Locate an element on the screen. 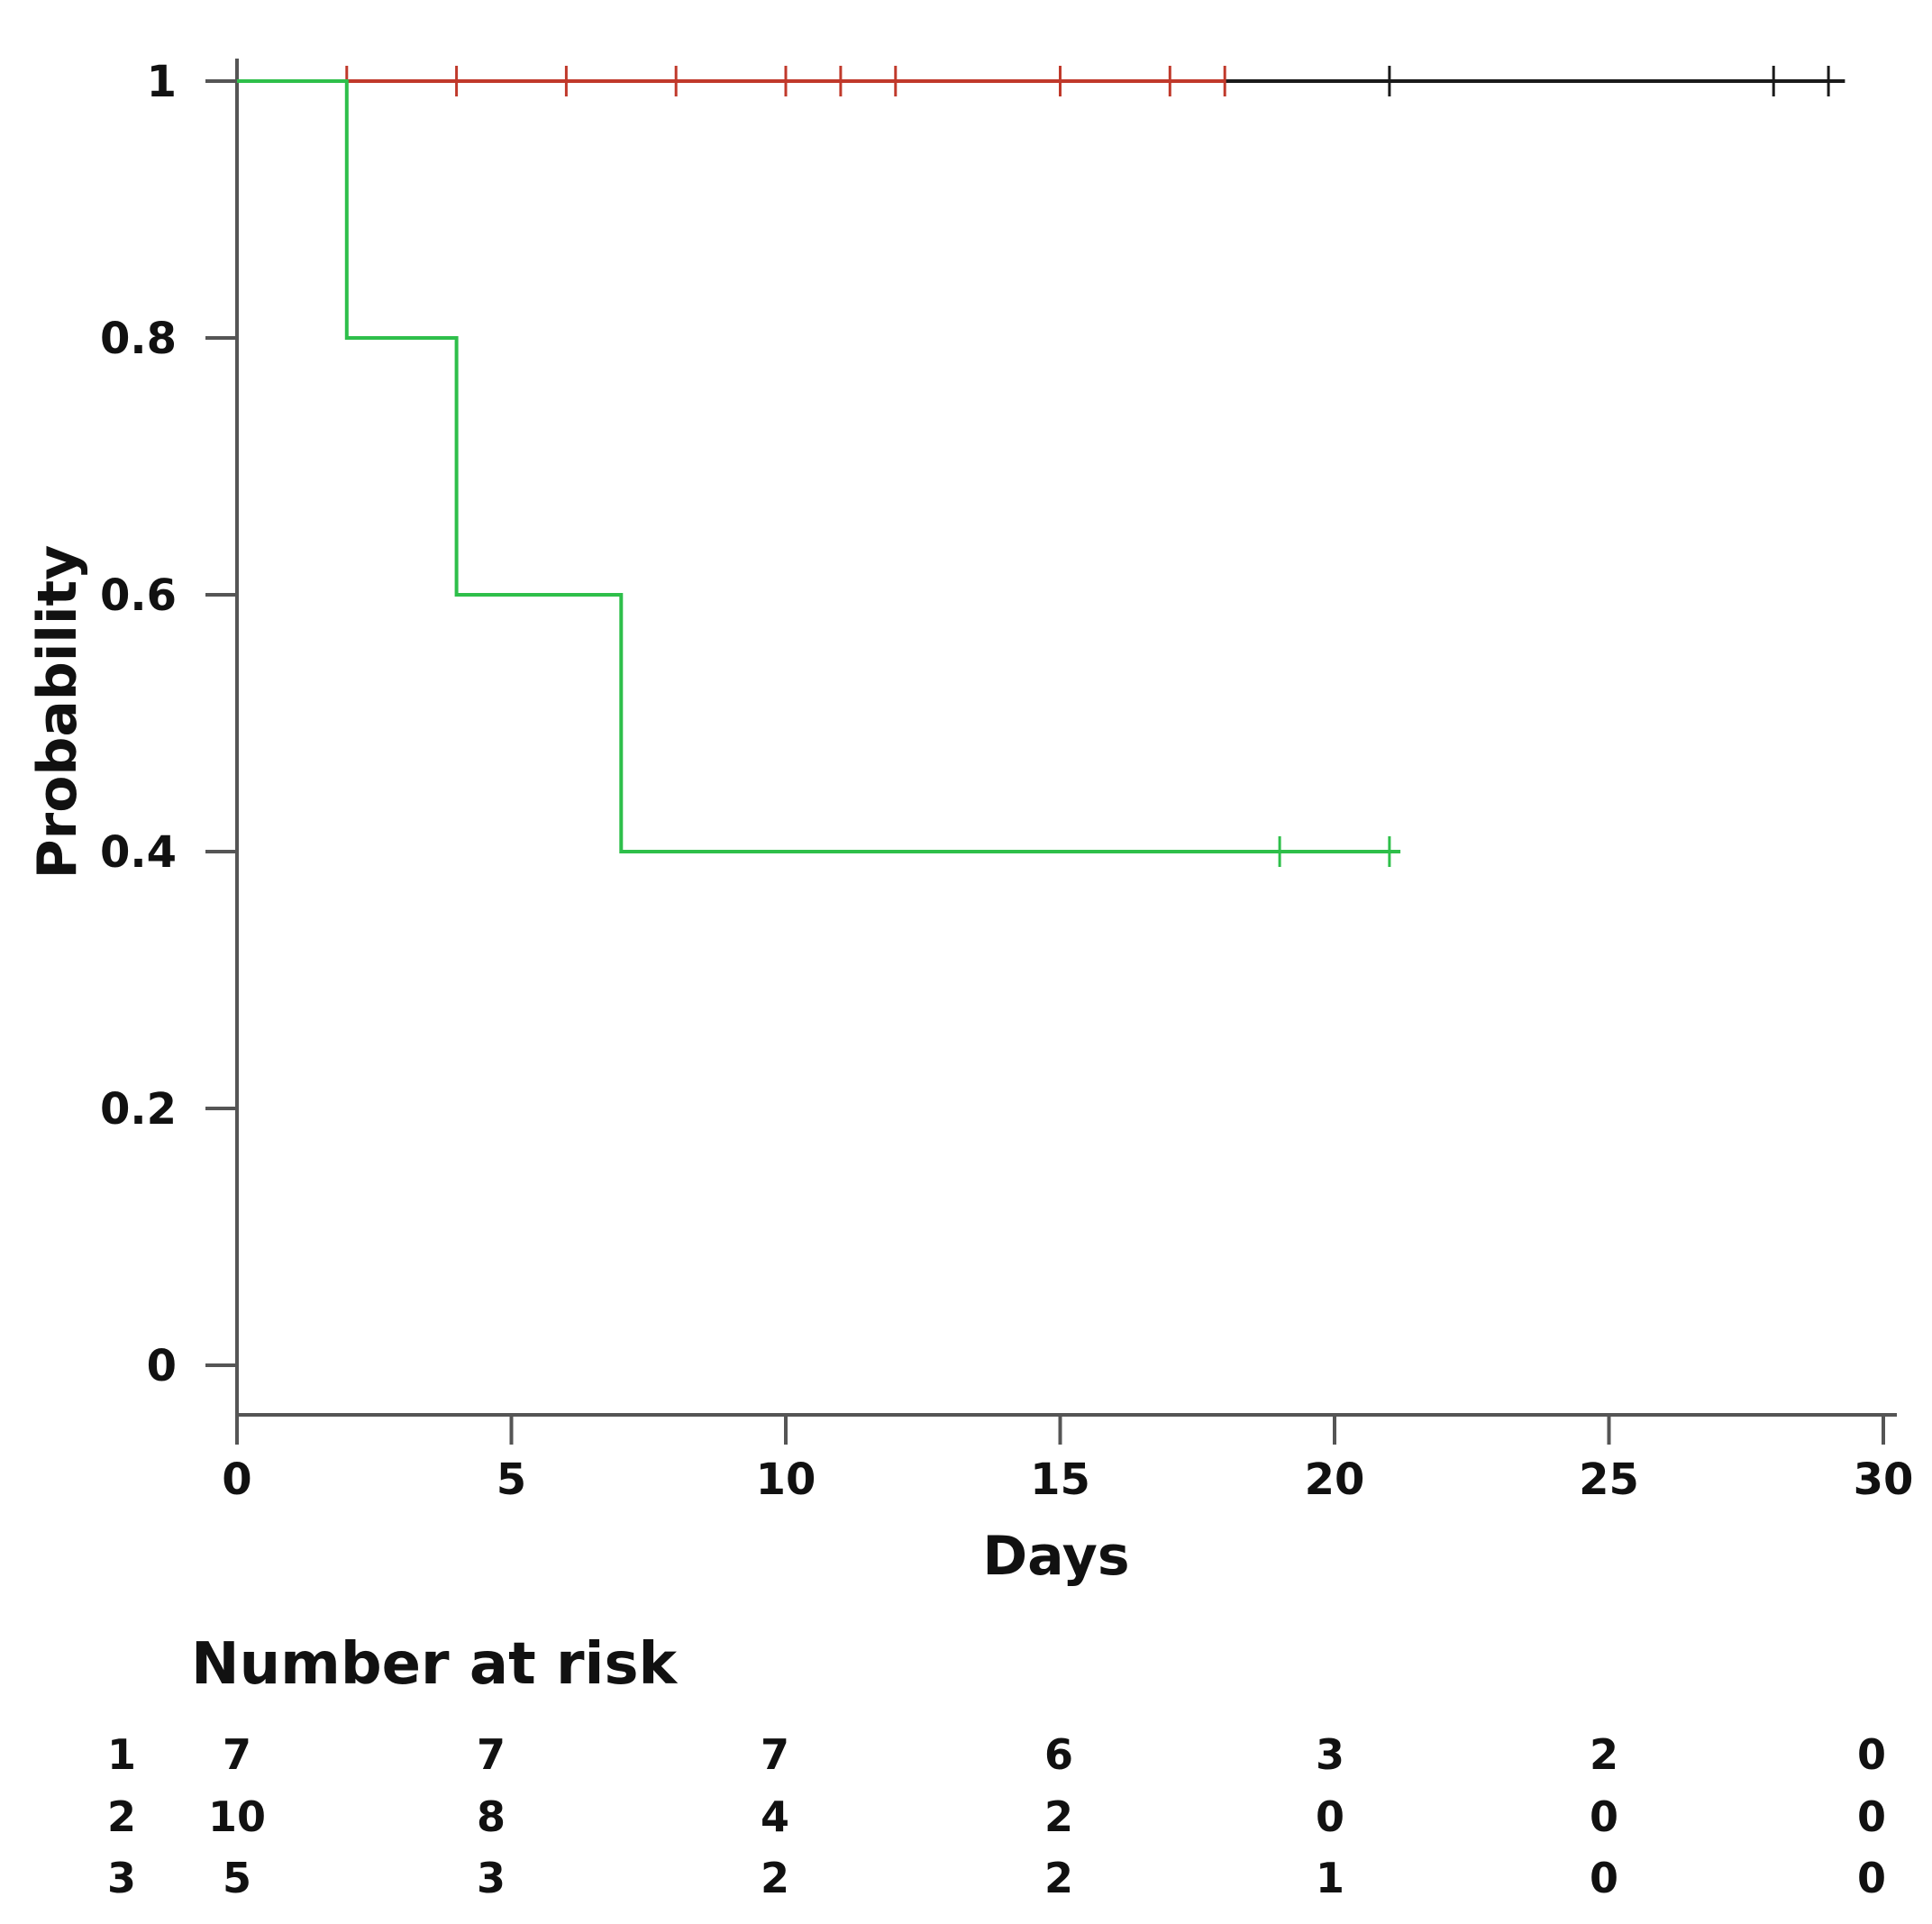 The image size is (1932, 1924). x-tick-label: 25 is located at coordinates (1609, 1479).